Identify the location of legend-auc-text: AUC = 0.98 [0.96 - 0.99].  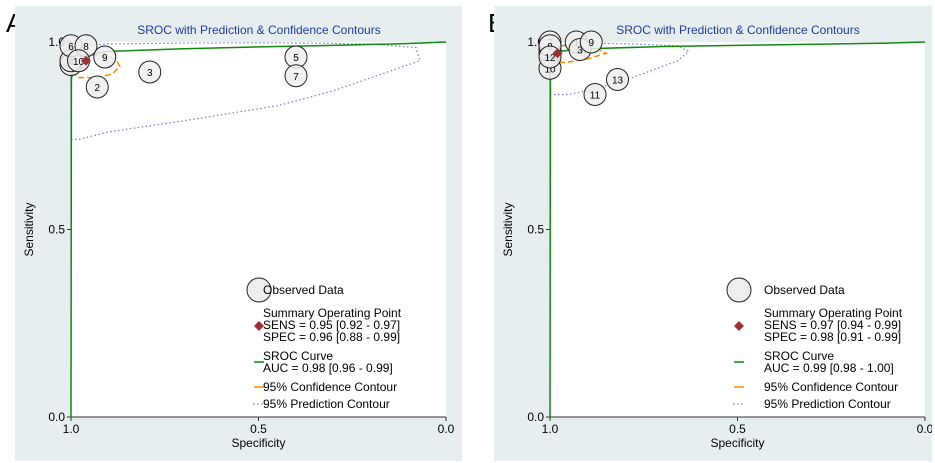
(328, 368).